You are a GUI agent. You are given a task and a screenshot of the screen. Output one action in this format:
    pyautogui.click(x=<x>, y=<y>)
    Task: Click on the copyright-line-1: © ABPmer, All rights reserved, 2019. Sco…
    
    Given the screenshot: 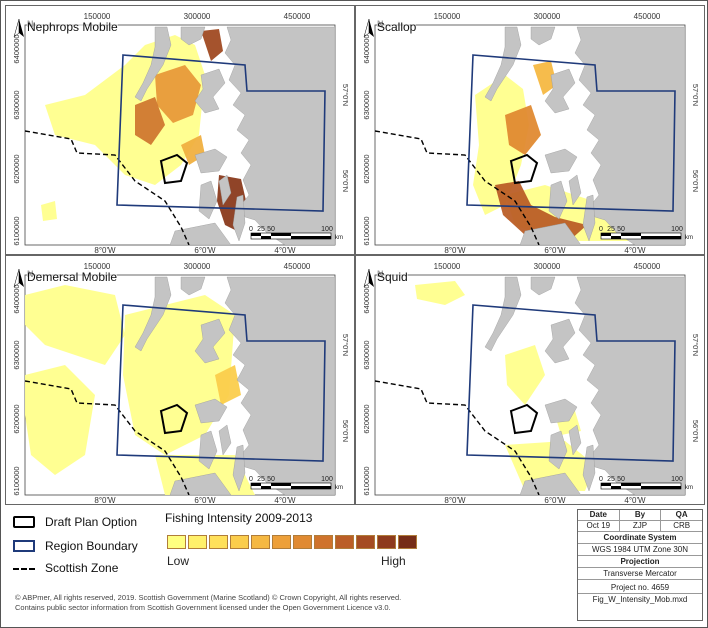 What is the action you would take?
    pyautogui.click(x=208, y=597)
    